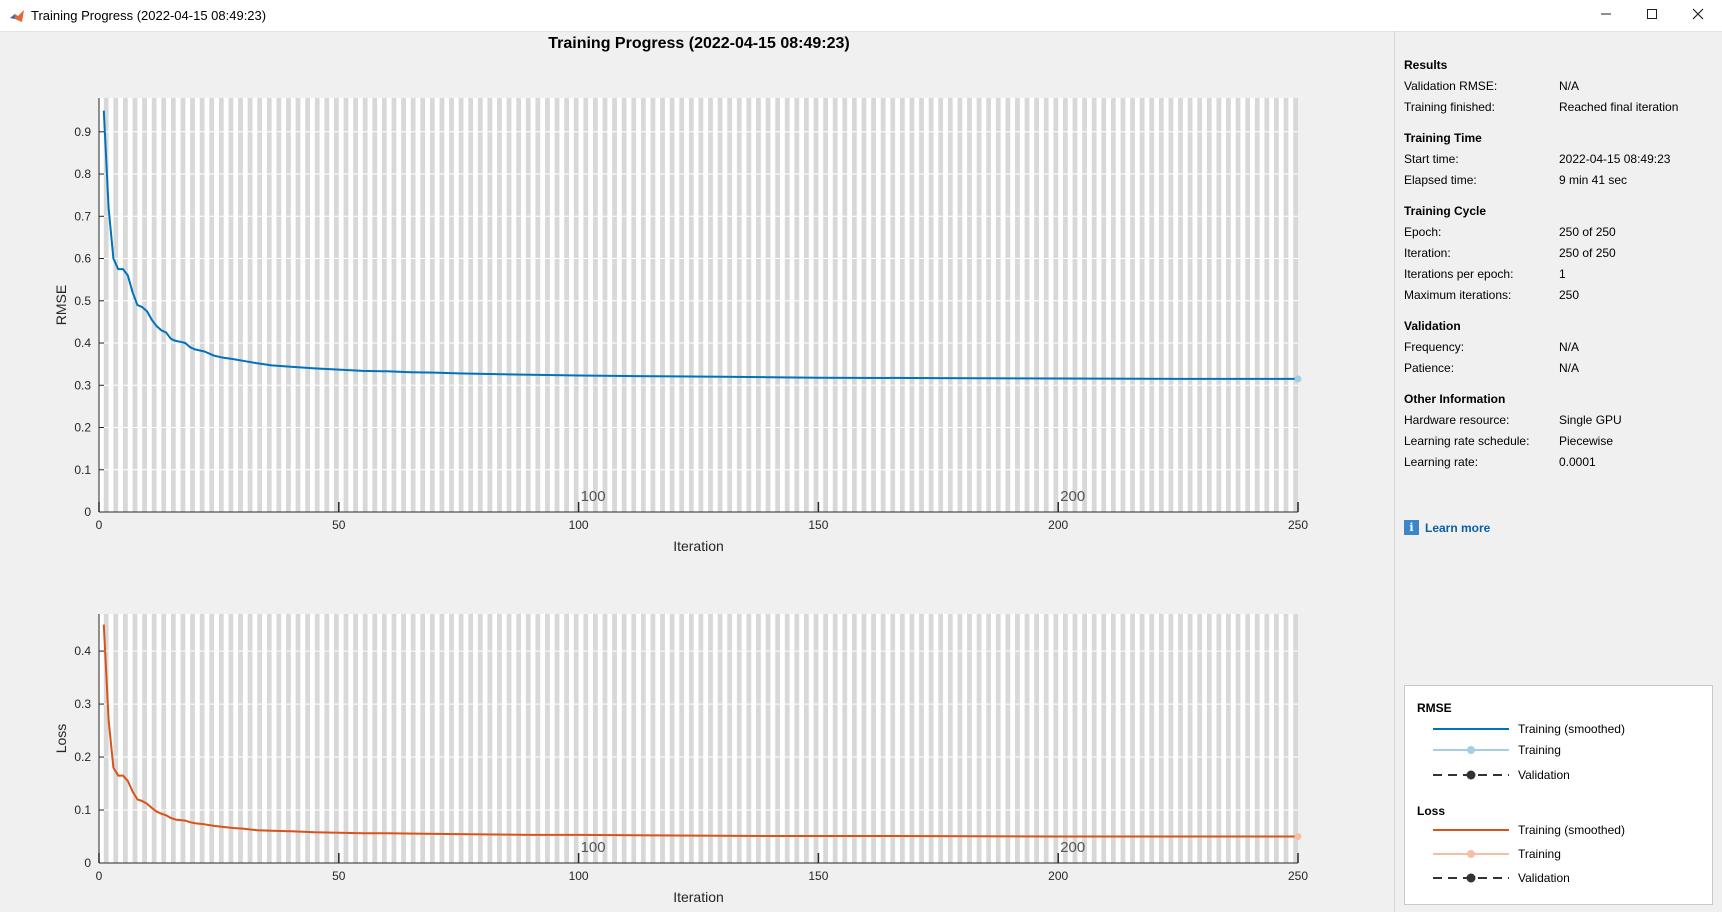 The height and width of the screenshot is (912, 1722). What do you see at coordinates (1571, 830) in the screenshot?
I see `legend-loss-smoothed-label: Training (smoothed)` at bounding box center [1571, 830].